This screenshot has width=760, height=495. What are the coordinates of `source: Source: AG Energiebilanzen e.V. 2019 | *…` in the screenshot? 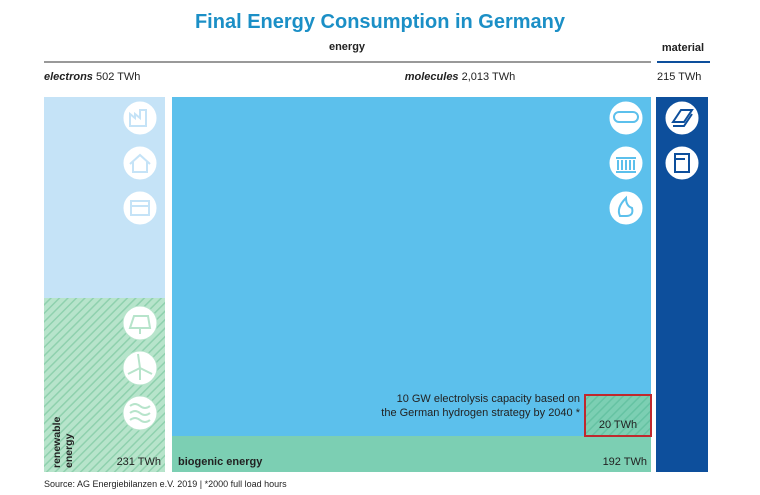 It's located at (165, 484).